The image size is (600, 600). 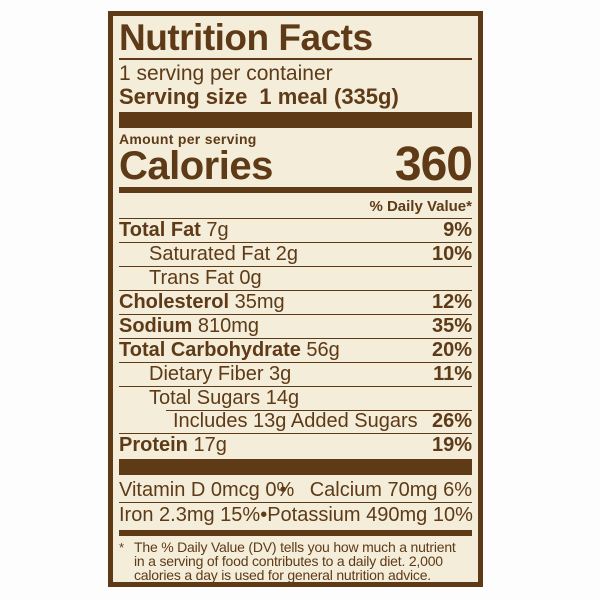 What do you see at coordinates (183, 96) in the screenshot?
I see `serving-size-label: Serving size` at bounding box center [183, 96].